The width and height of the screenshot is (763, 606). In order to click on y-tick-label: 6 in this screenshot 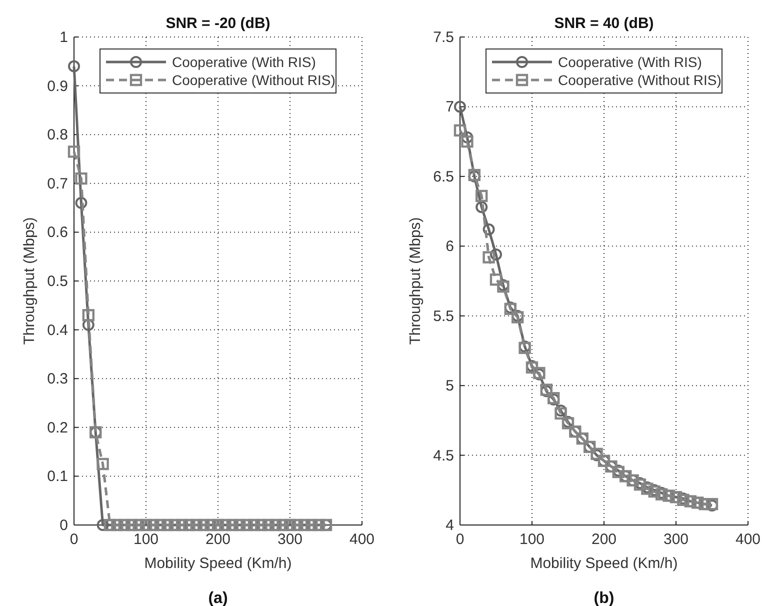, I will do `click(450, 247)`.